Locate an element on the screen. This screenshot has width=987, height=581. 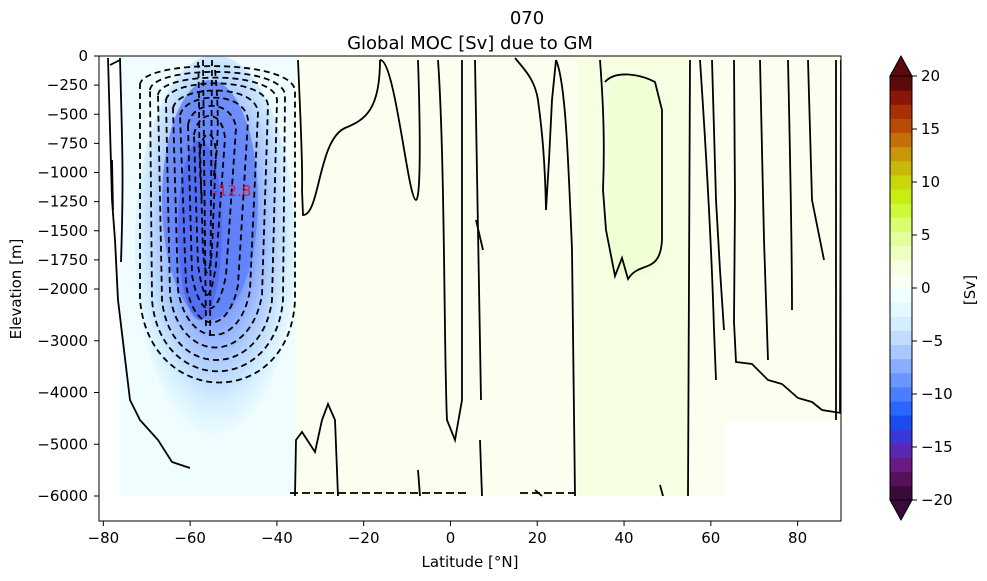
field-positive-max is located at coordinates (634, 176).